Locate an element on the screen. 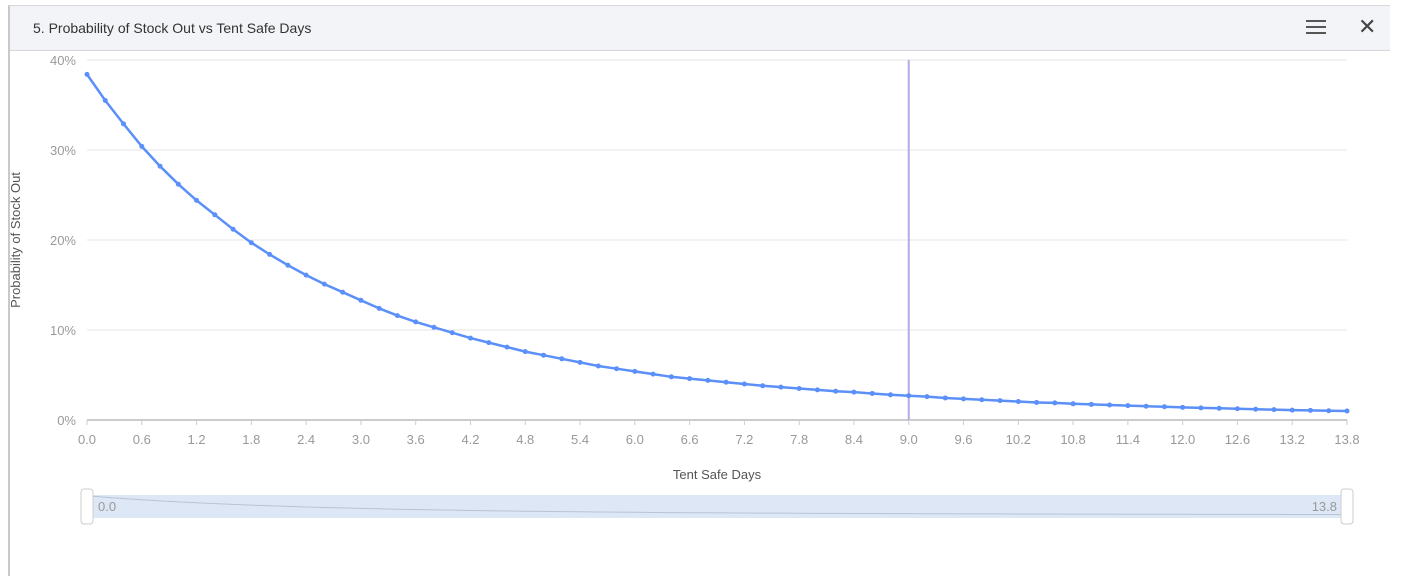 The width and height of the screenshot is (1401, 580). close-icon: ✕ is located at coordinates (1367, 26).